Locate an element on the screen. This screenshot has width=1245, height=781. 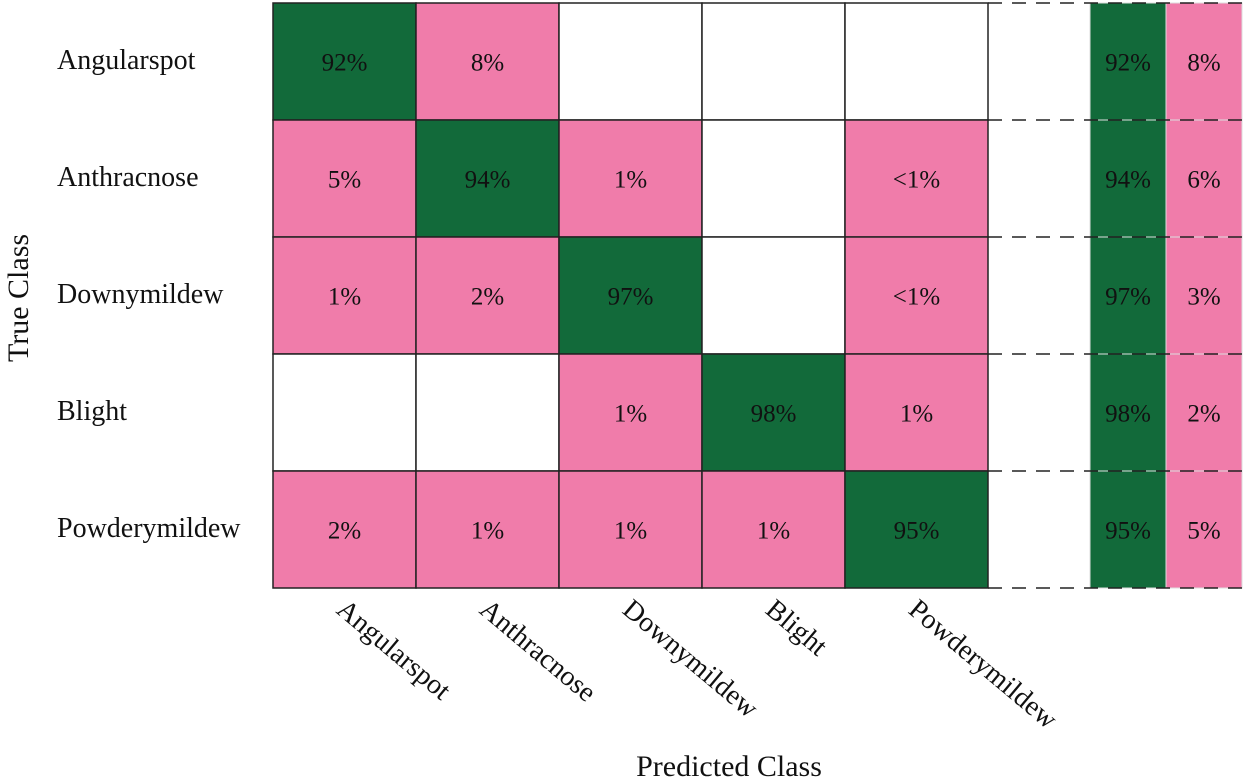
column-label: Anthracnose is located at coordinates (538, 651).